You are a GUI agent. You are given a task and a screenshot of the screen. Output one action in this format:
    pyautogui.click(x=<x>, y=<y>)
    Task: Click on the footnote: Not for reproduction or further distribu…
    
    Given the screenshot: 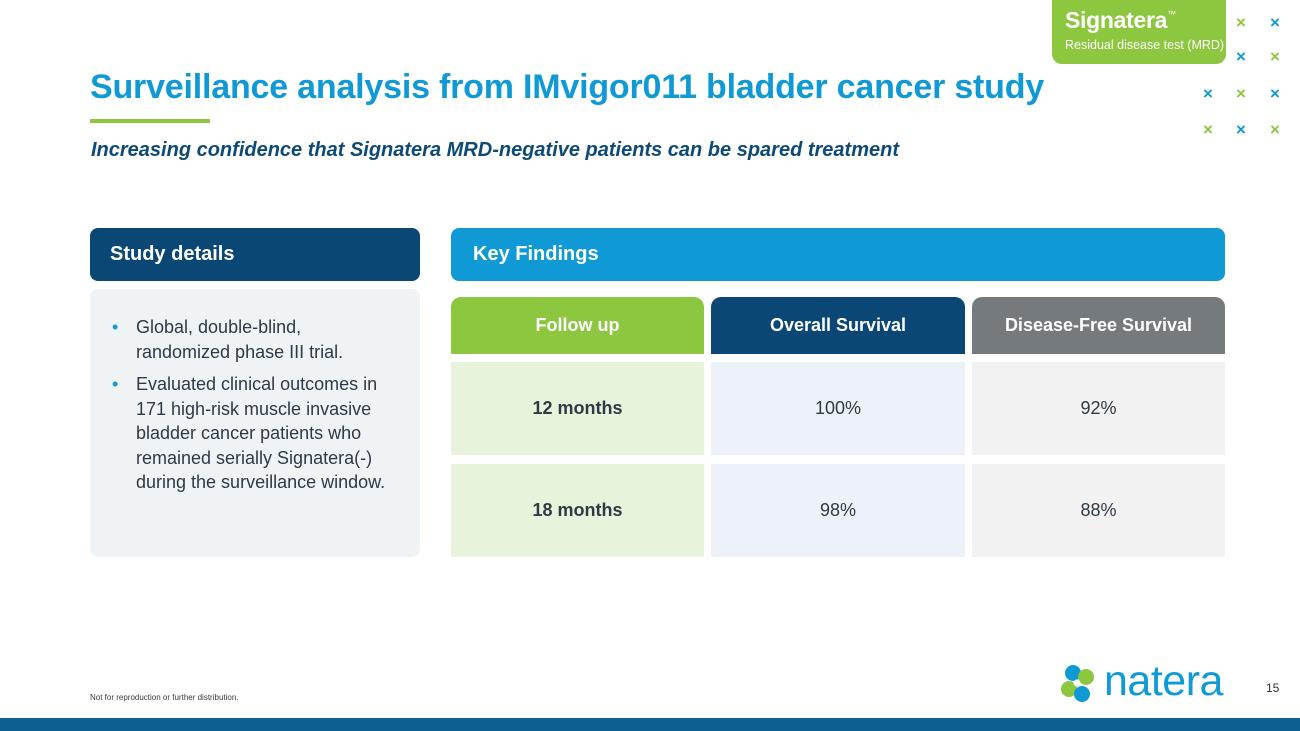 What is the action you would take?
    pyautogui.click(x=164, y=697)
    